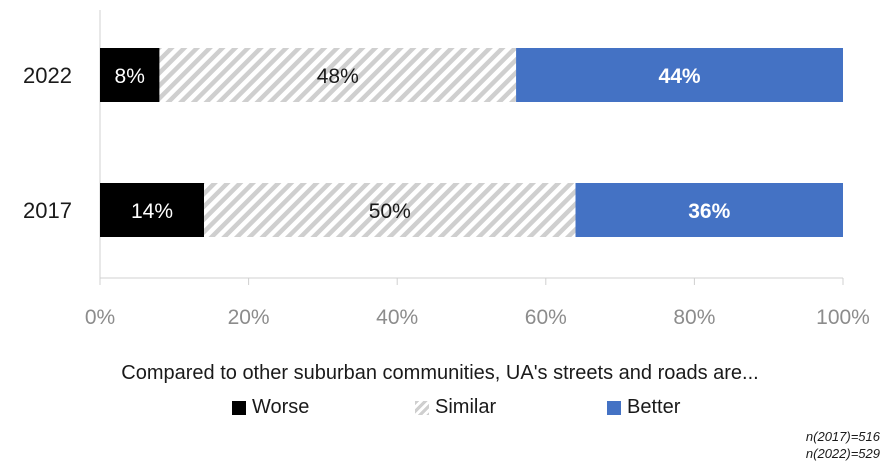 This screenshot has height=470, width=880. I want to click on legend-swatch-similar, so click(422, 407).